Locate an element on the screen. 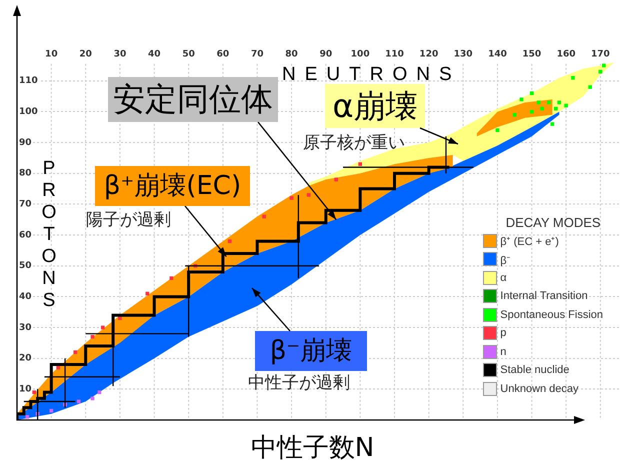 The width and height of the screenshot is (625, 466). x-tick-label: 130 is located at coordinates (463, 55).